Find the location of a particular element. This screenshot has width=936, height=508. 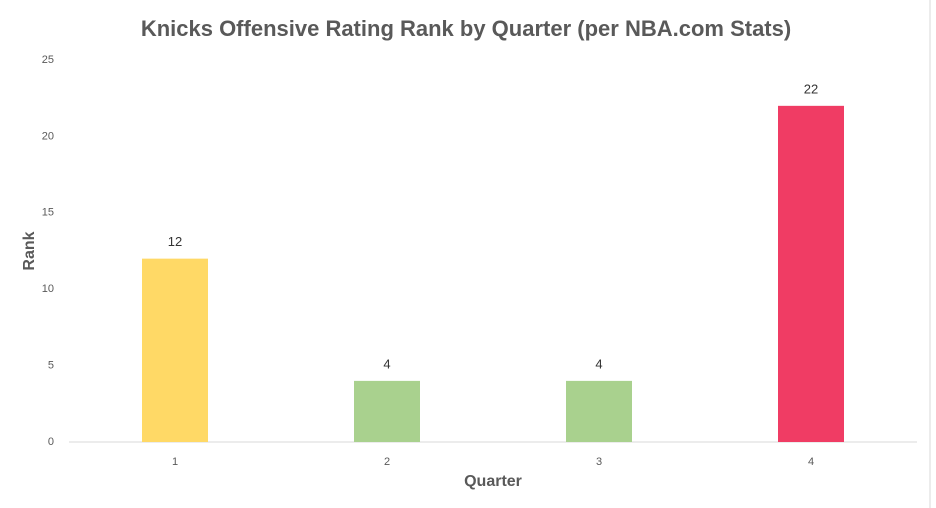

y-tick-label: 5 is located at coordinates (51, 366).